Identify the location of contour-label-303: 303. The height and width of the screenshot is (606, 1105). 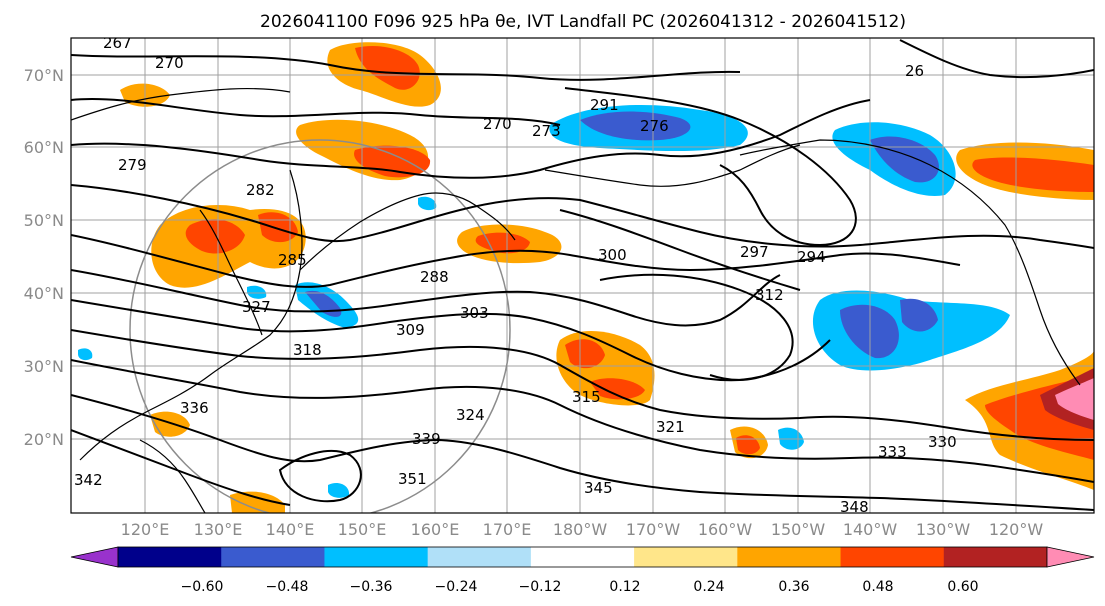
(474, 313).